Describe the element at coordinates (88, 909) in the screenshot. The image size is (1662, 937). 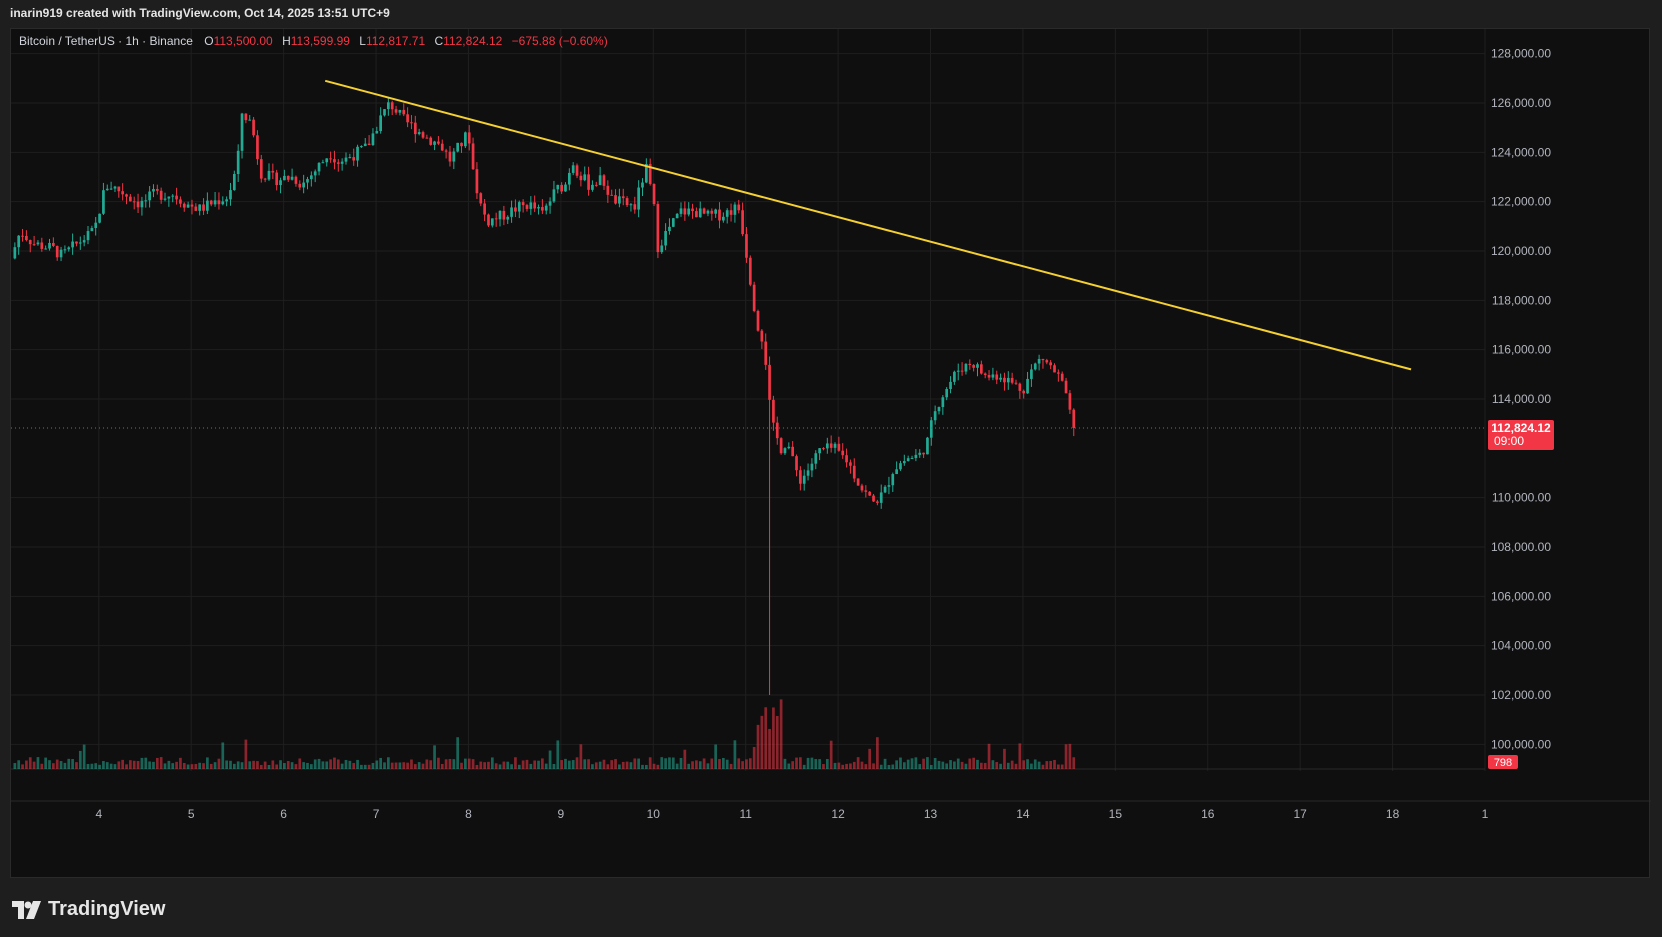
I see `tradingview-logo: TradingView` at that location.